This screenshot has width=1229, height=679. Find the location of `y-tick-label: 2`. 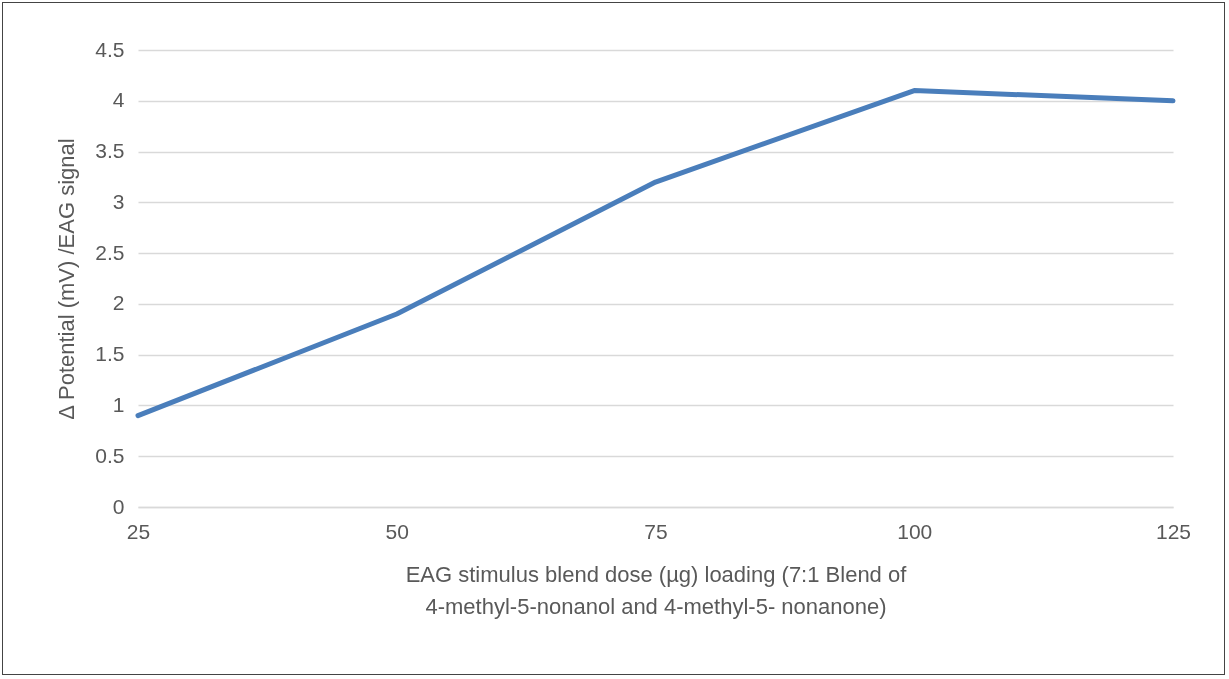

y-tick-label: 2 is located at coordinates (118, 303).